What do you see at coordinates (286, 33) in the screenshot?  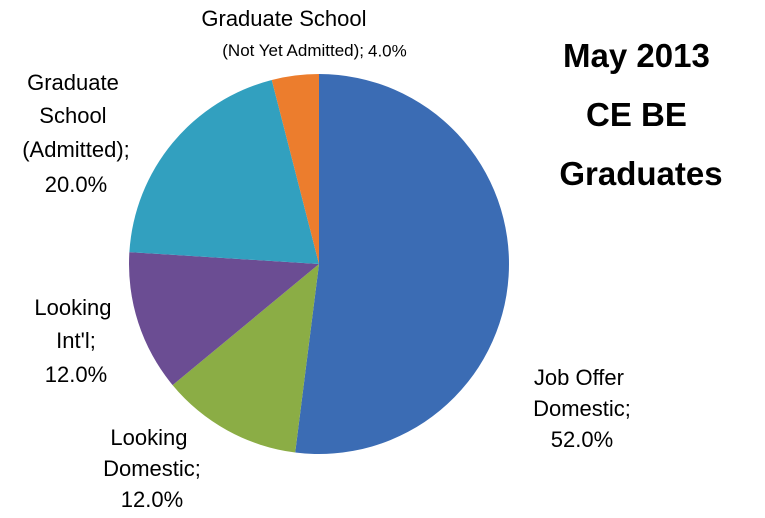 I see `slice-label: Graduate School (Not Yet Admitted);` at bounding box center [286, 33].